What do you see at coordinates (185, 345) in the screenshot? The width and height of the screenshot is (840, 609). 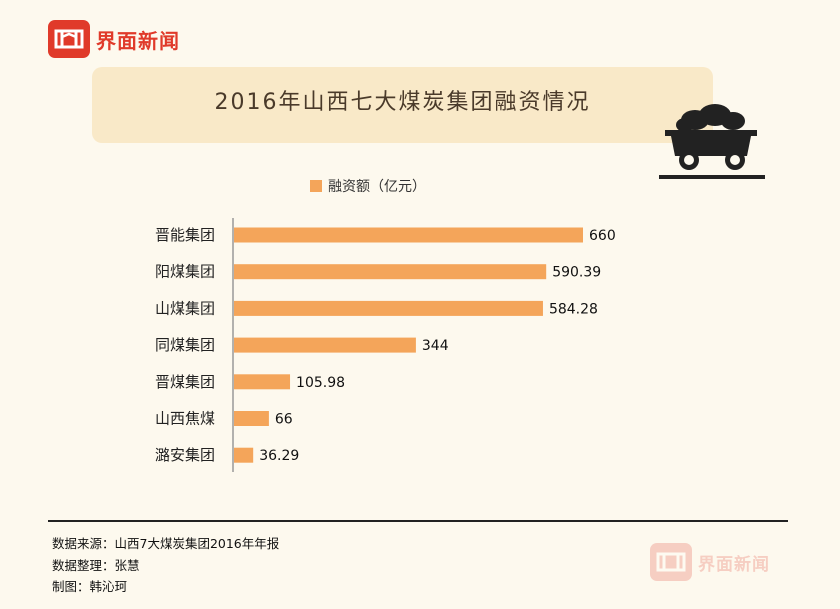 I see `category-label: 同煤集团` at bounding box center [185, 345].